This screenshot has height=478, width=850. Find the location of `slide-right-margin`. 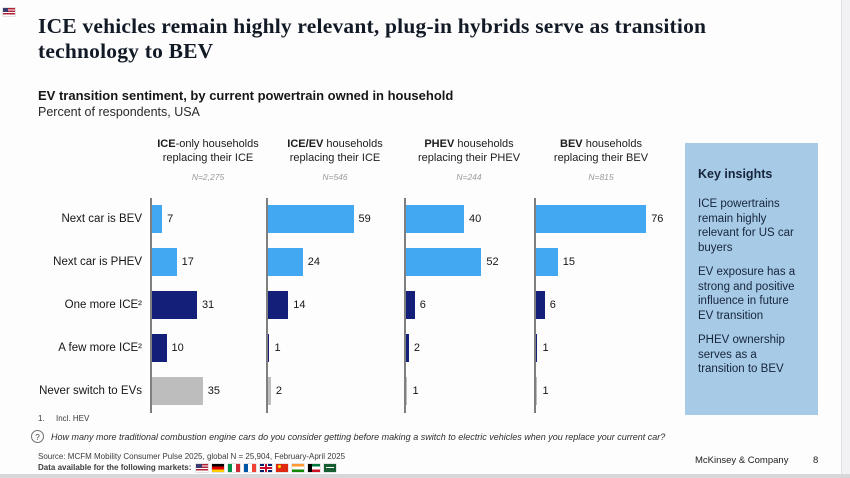

slide-right-margin is located at coordinates (845, 239).